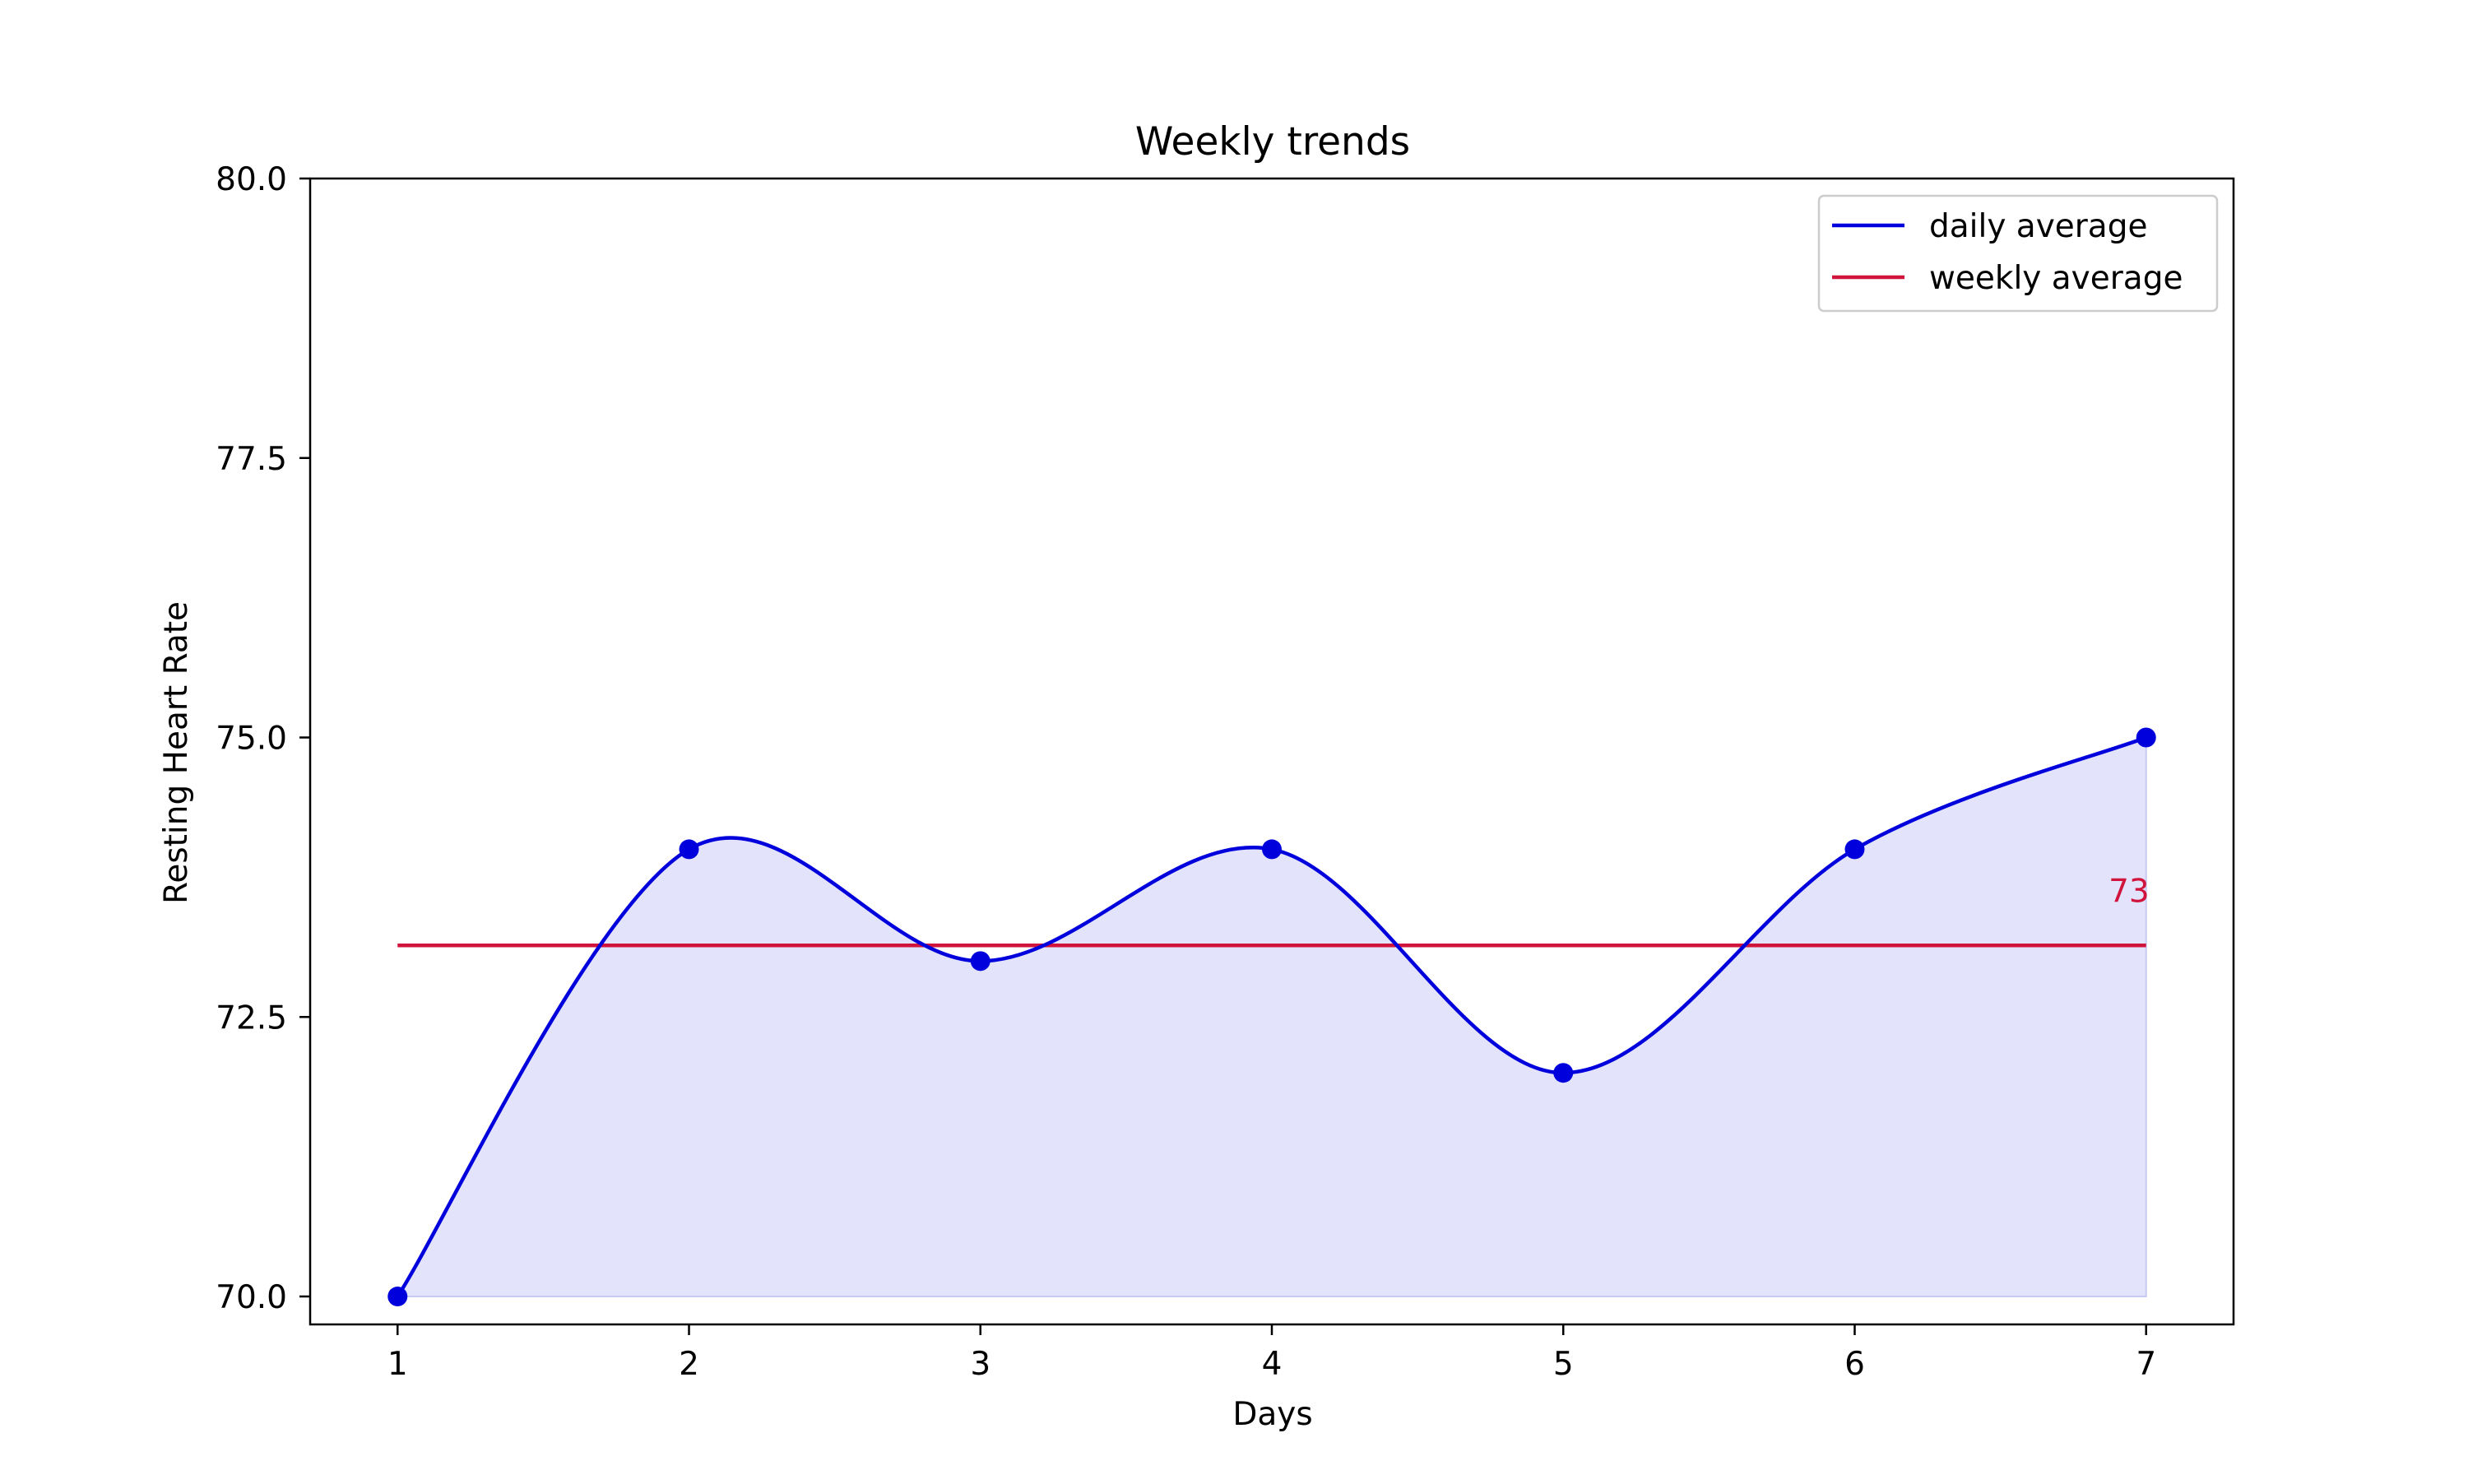 The height and width of the screenshot is (1484, 2468). I want to click on x-tick-label: 2, so click(689, 1364).